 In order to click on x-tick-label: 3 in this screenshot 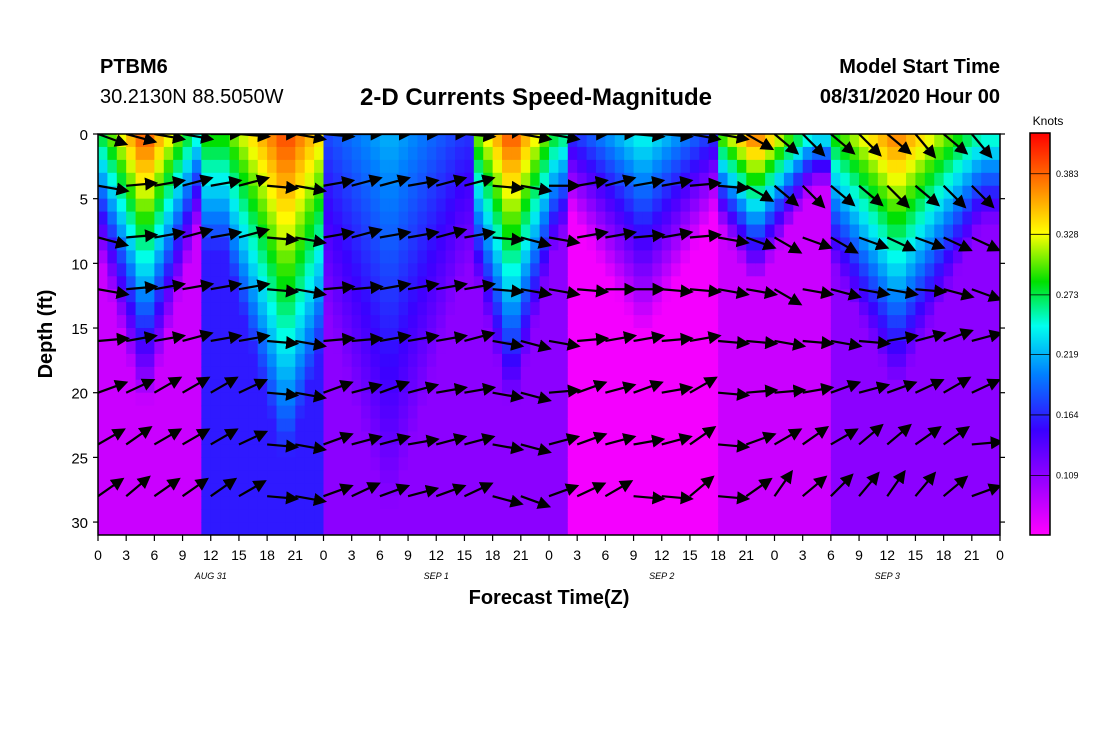, I will do `click(577, 555)`.